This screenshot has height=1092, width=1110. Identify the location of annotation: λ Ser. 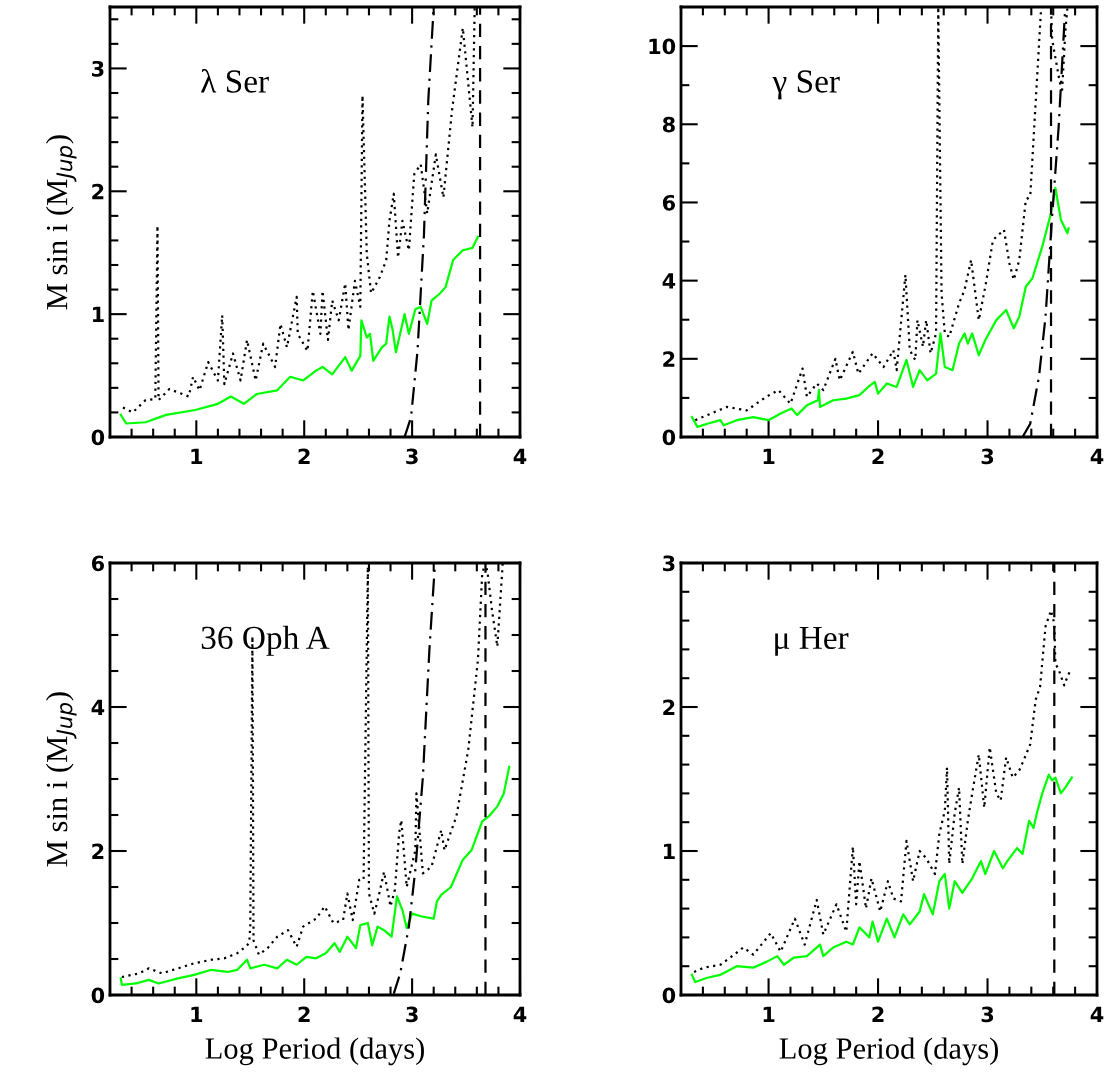
(235, 80).